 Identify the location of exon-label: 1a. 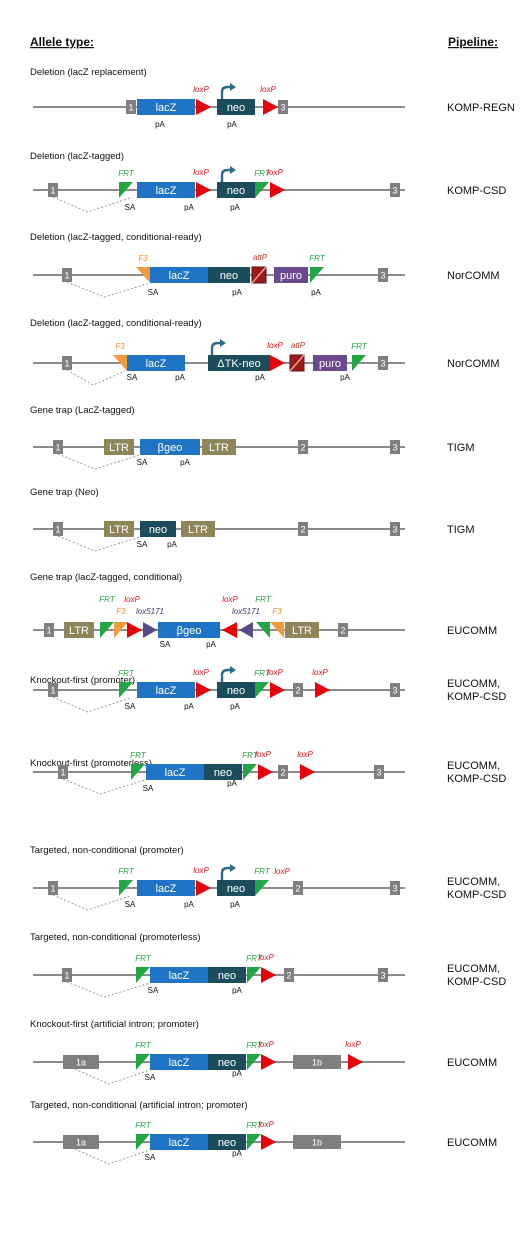
(81, 1063).